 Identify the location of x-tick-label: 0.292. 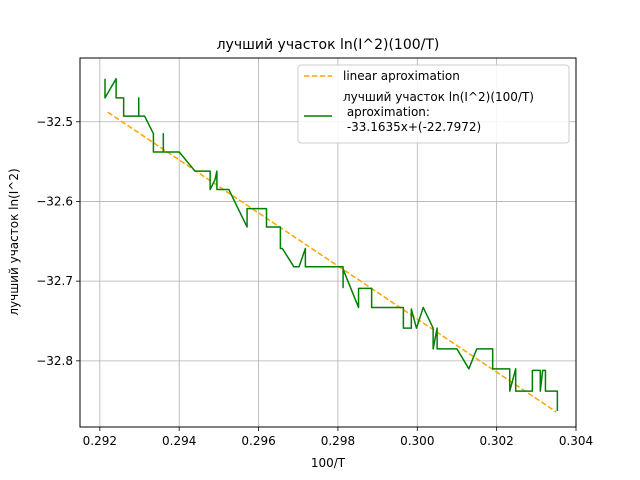
(100, 441).